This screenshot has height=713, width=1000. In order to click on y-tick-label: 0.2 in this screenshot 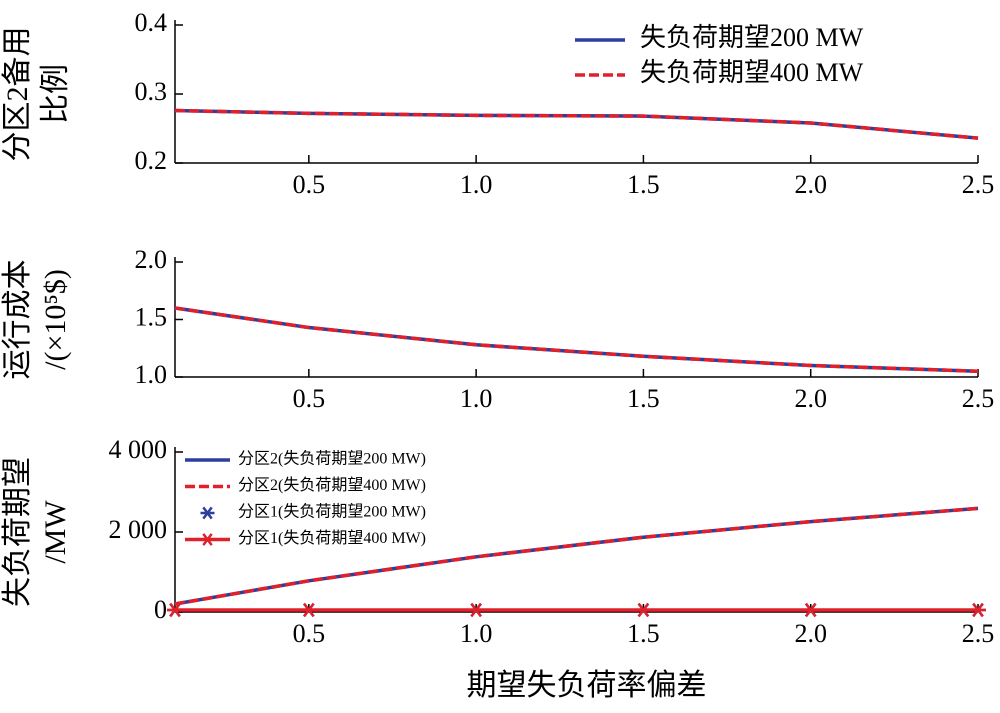, I will do `click(151, 160)`.